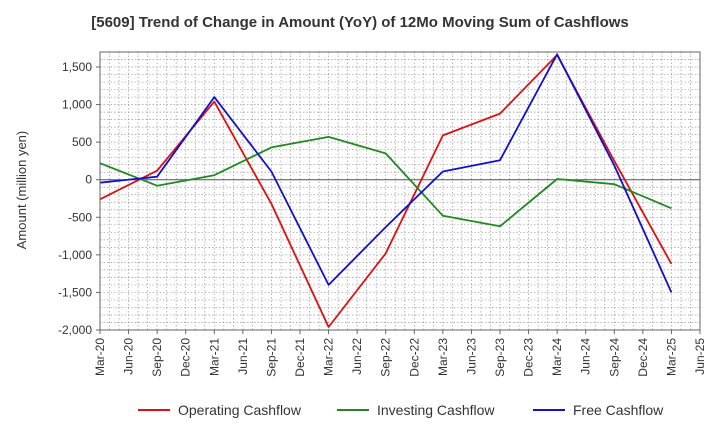 The width and height of the screenshot is (720, 440). What do you see at coordinates (240, 410) in the screenshot?
I see `legend-label-operating-cashflow: Operating Cashflow` at bounding box center [240, 410].